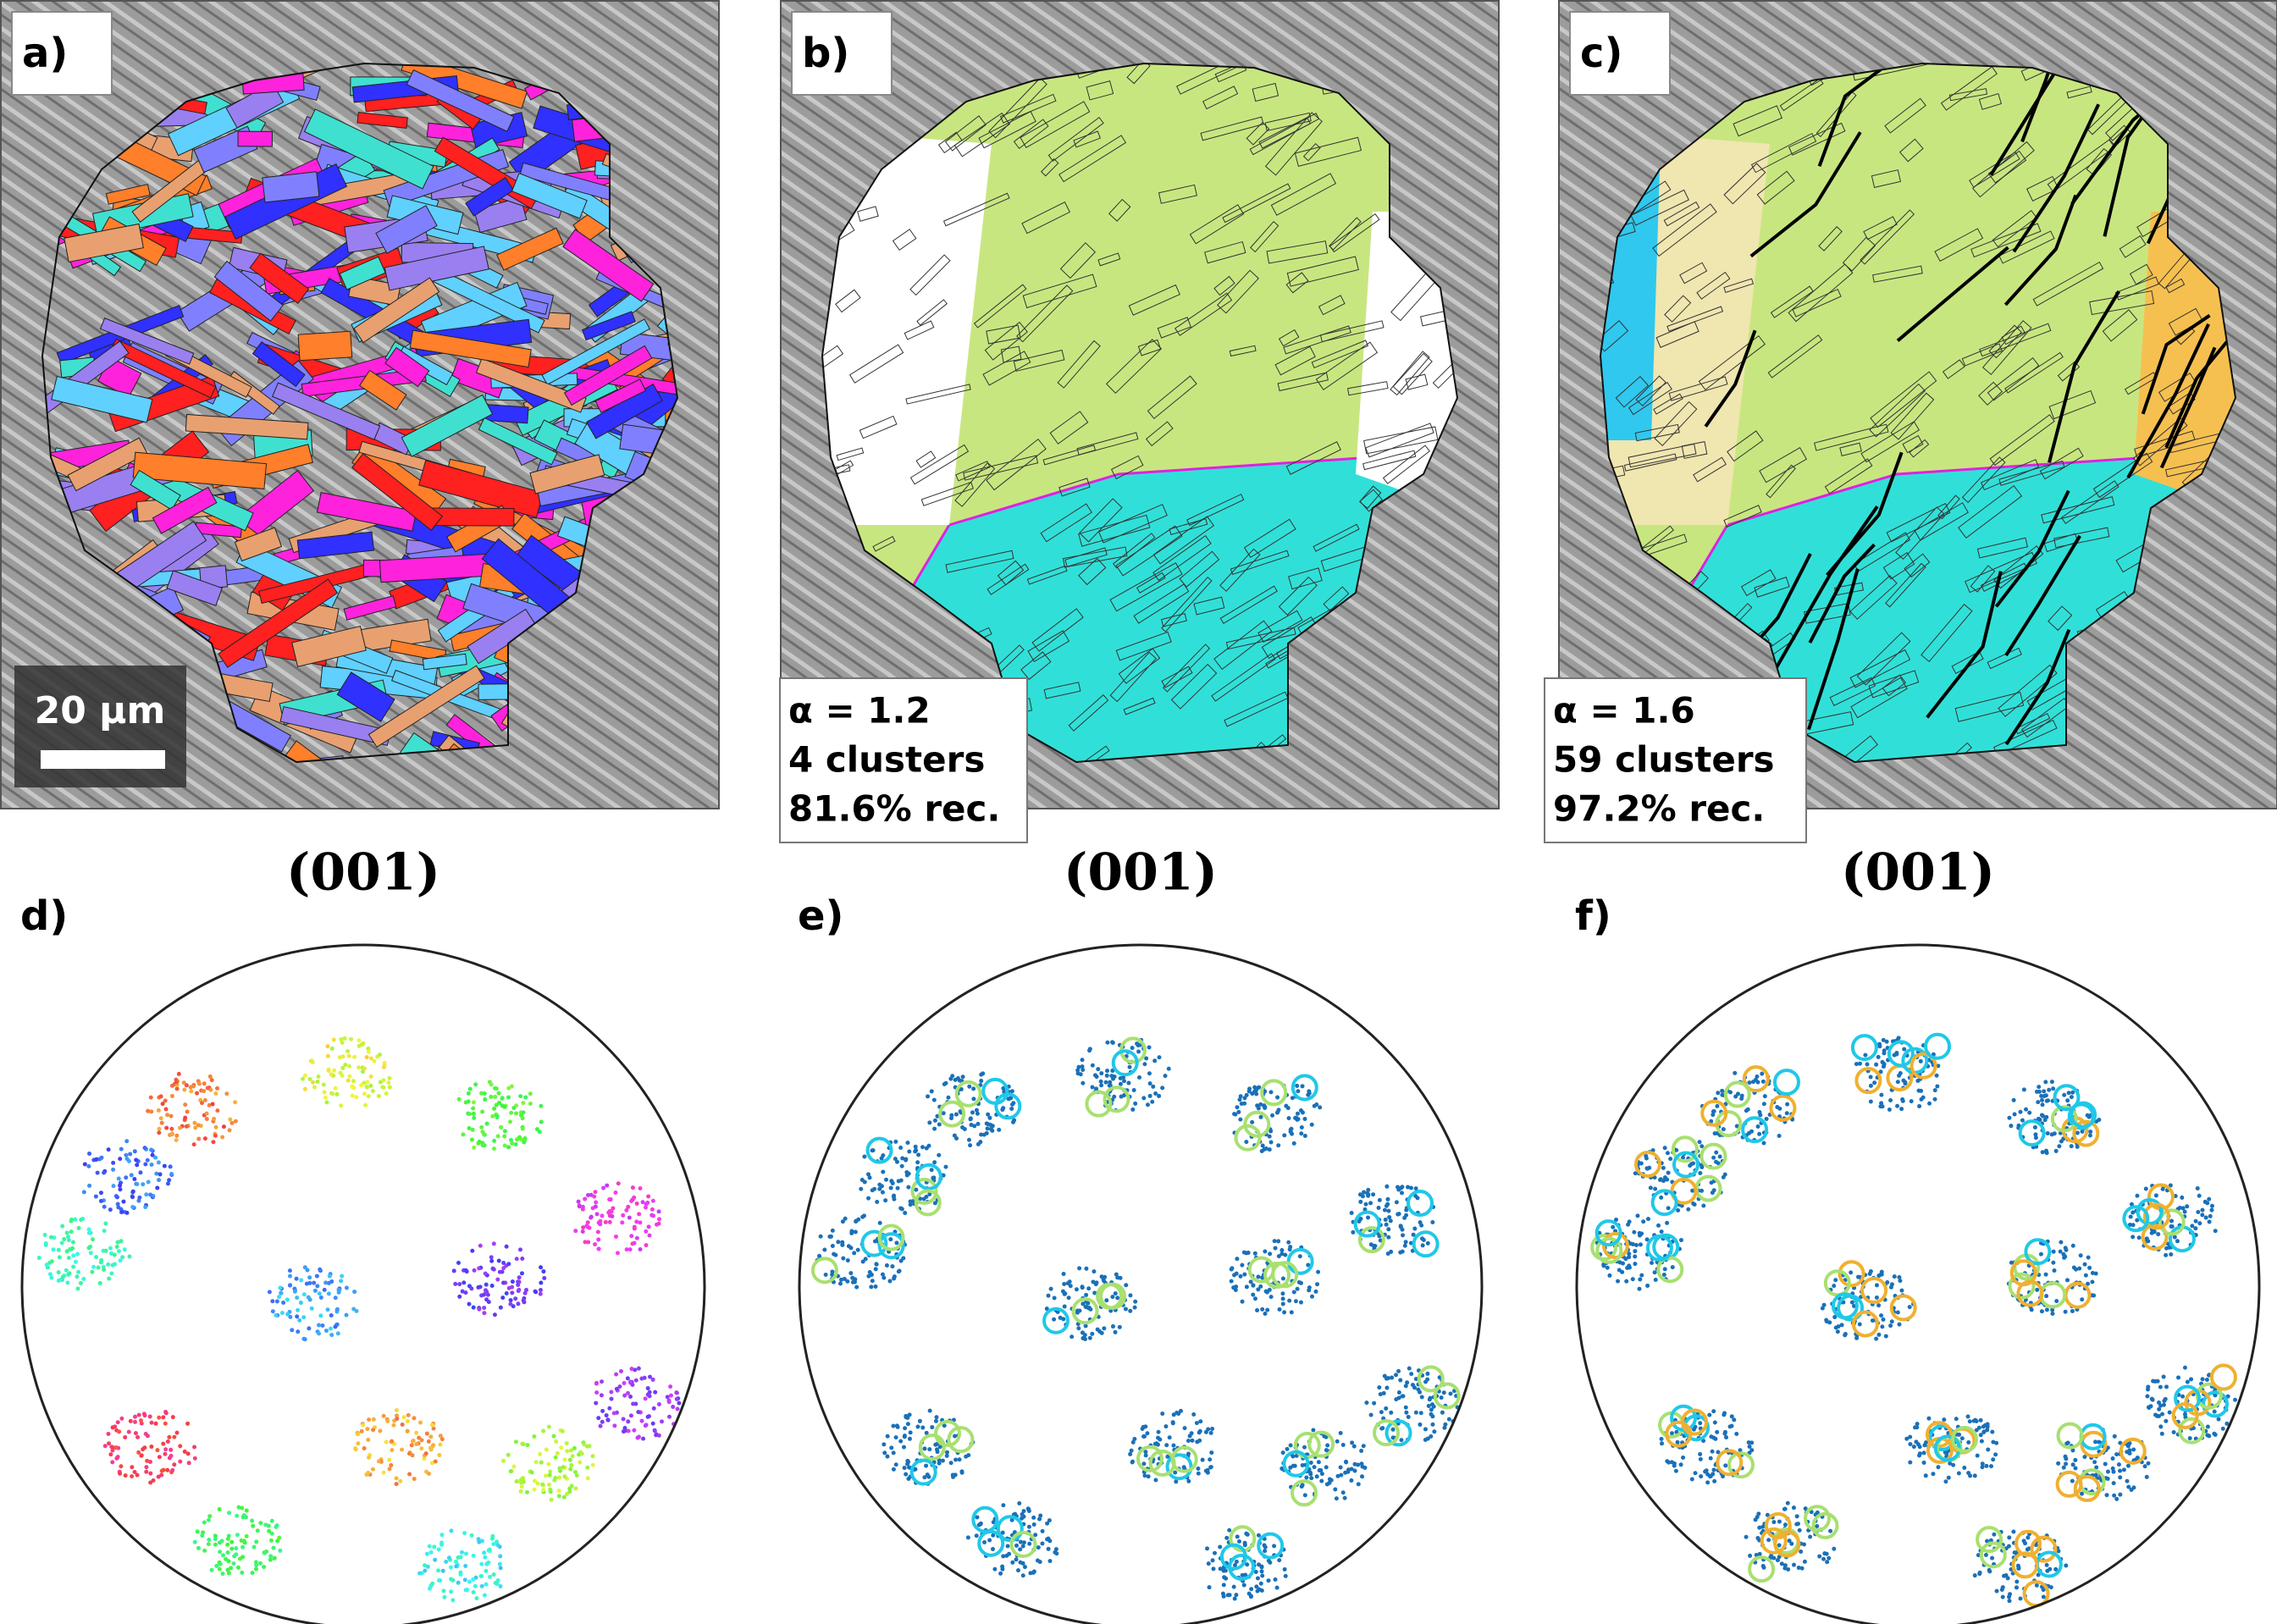 Image resolution: width=2277 pixels, height=1624 pixels. What do you see at coordinates (1285, 1275) in the screenshot?
I see `cluster-ring` at bounding box center [1285, 1275].